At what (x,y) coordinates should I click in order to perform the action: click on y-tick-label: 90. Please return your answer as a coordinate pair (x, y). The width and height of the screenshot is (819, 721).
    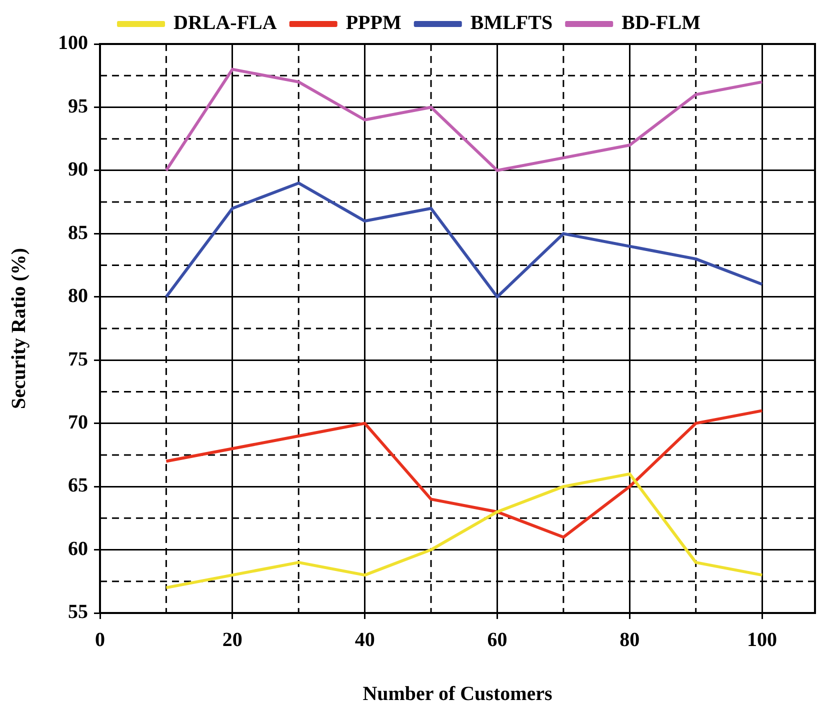
    Looking at the image, I should click on (78, 169).